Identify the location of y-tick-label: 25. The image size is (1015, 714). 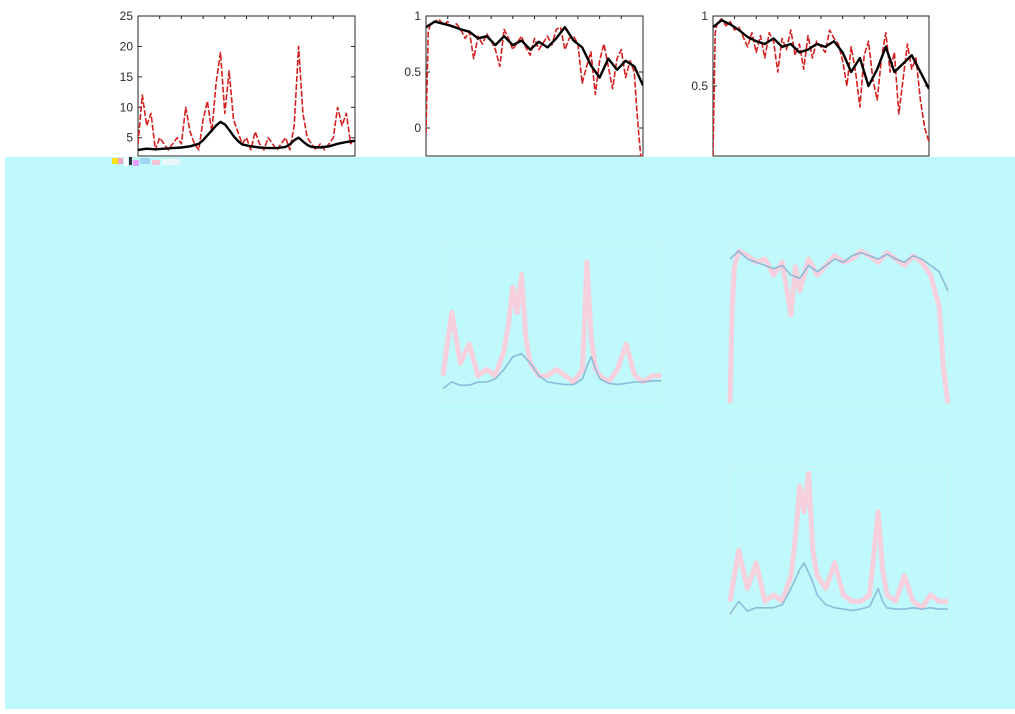
(127, 16).